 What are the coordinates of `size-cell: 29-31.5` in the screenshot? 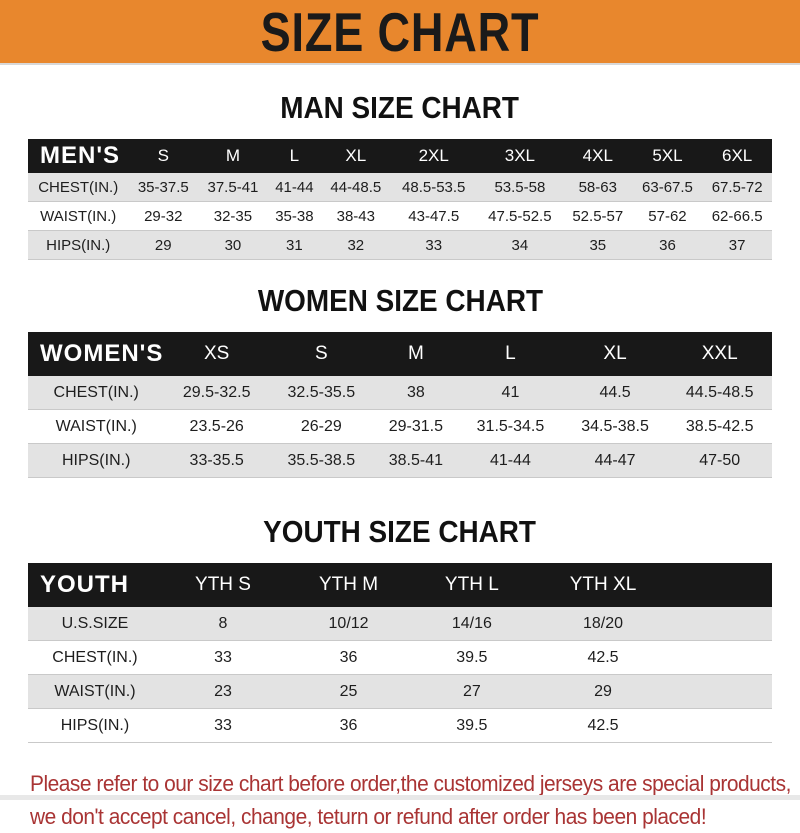 It's located at (415, 426).